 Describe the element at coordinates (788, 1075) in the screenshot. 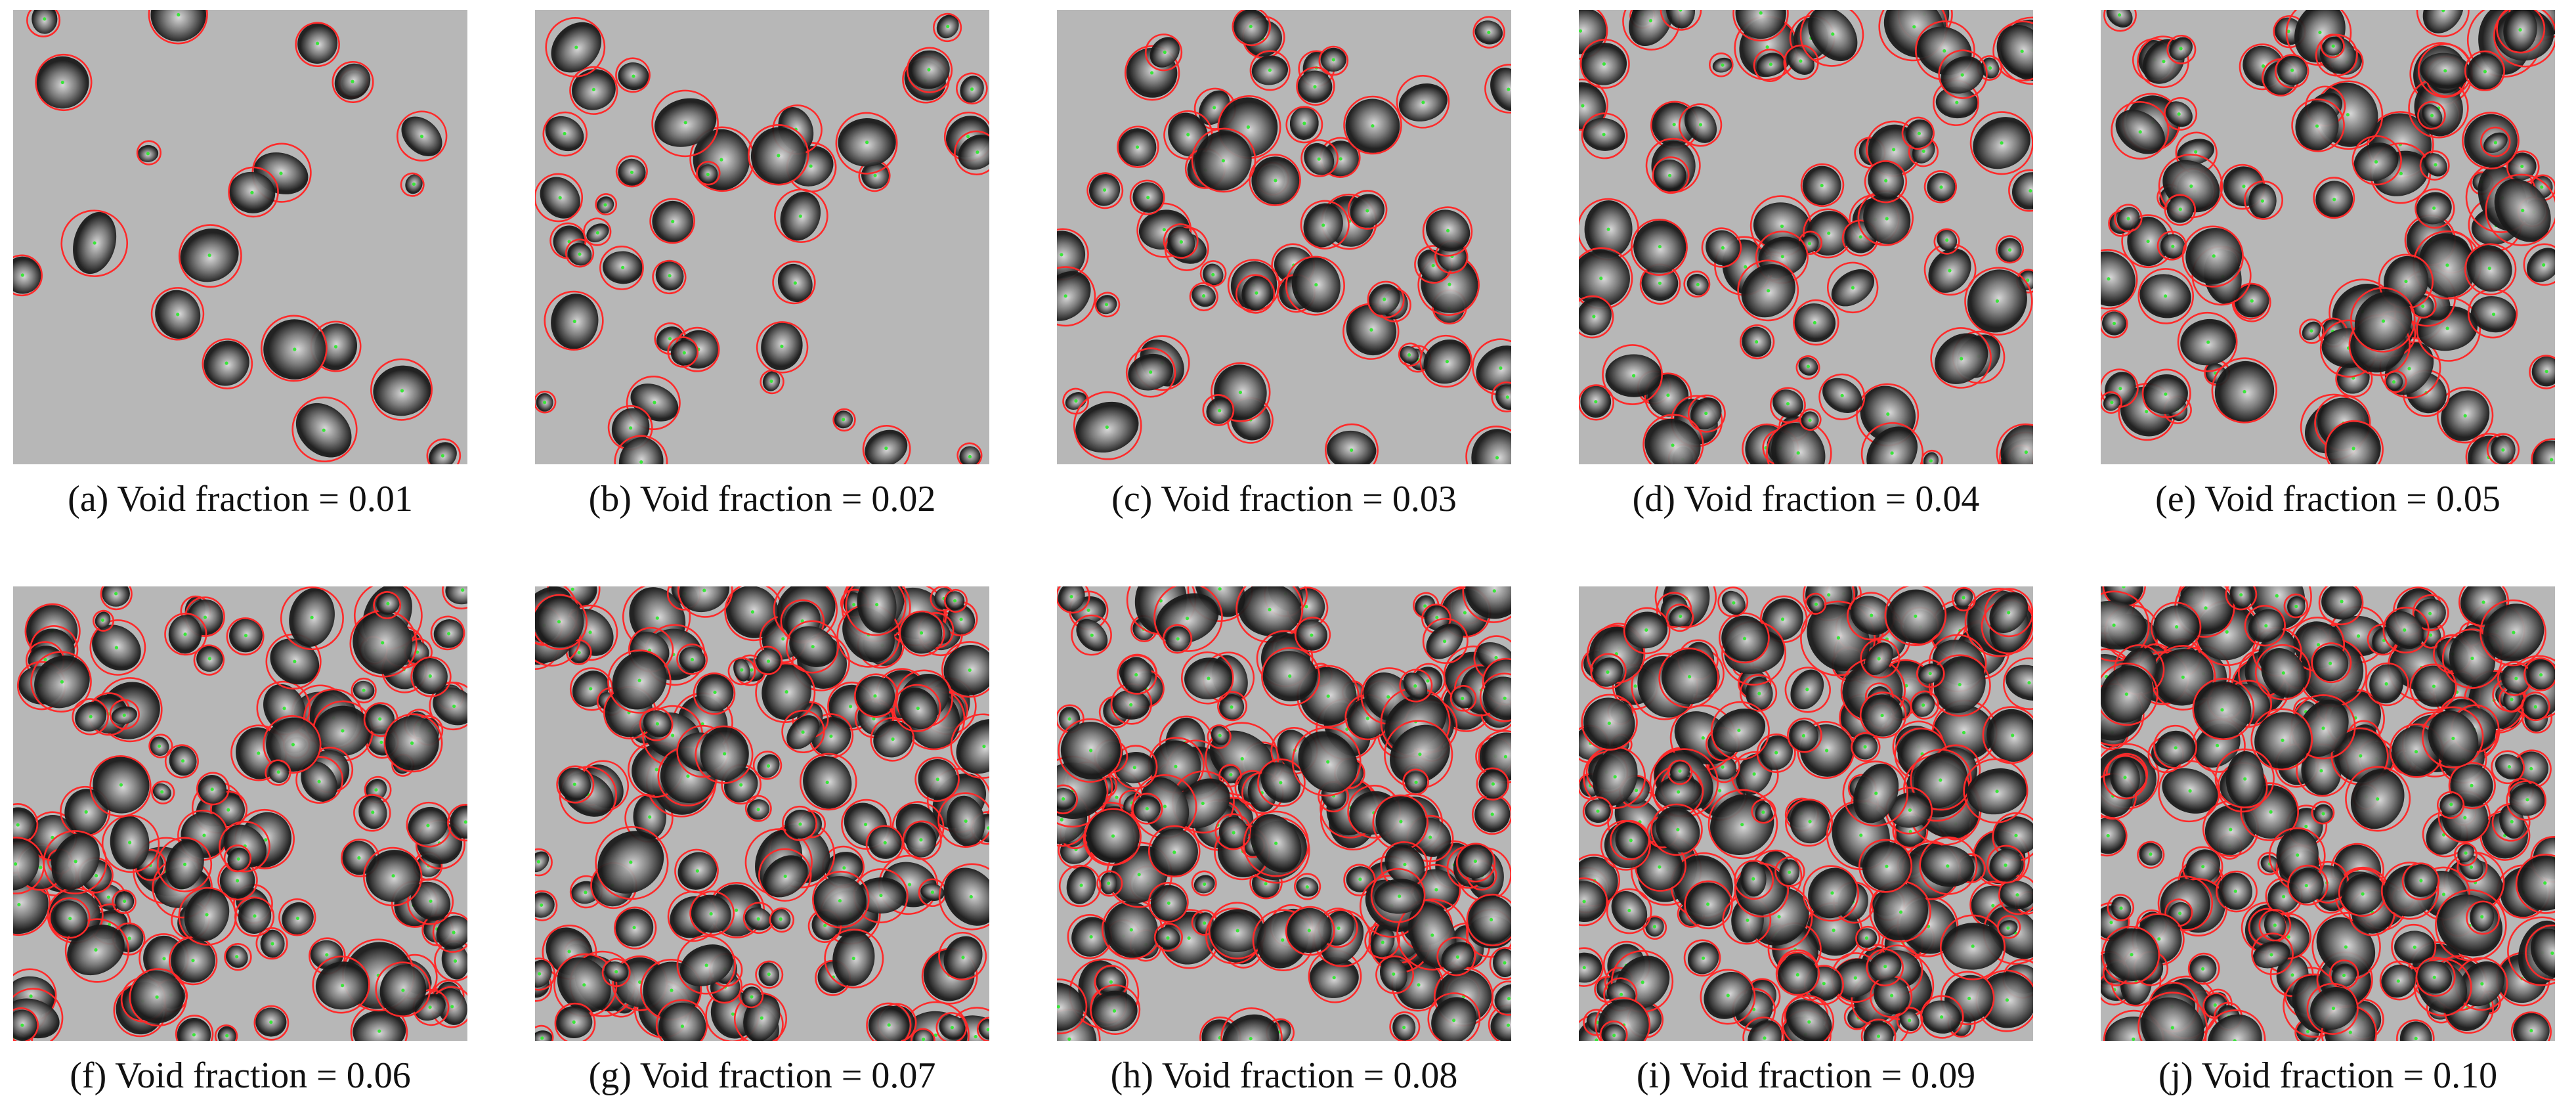

I see `caption-g-text: Void fraction = 0.07` at that location.